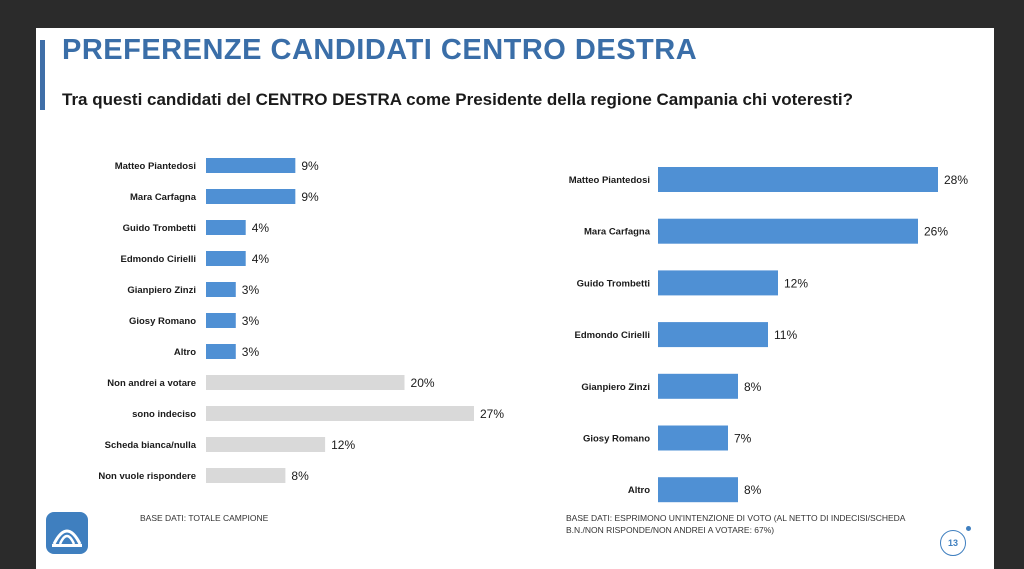 The image size is (1024, 569). What do you see at coordinates (968, 528) in the screenshot?
I see `page-number-dot` at bounding box center [968, 528].